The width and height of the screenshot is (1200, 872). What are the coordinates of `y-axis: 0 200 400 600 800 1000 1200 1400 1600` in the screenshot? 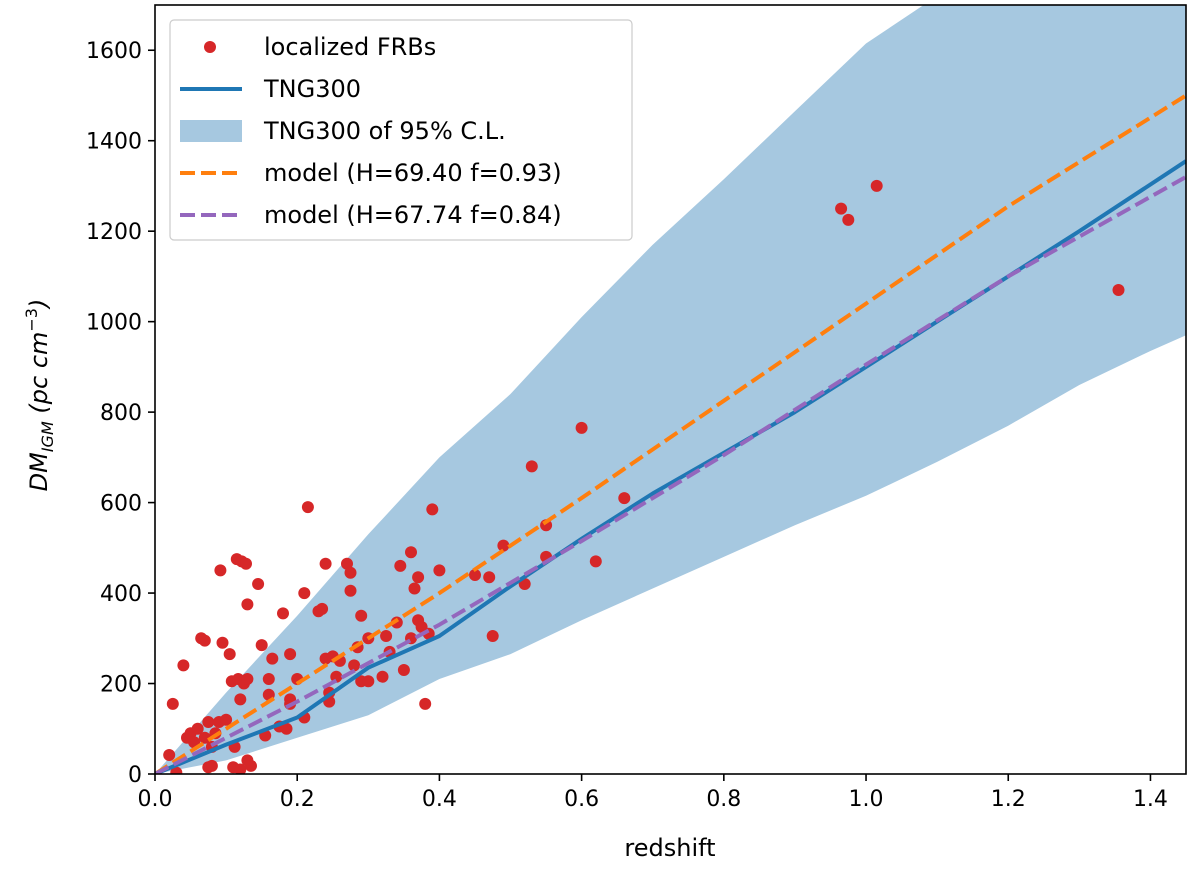 It's located at (120, 413).